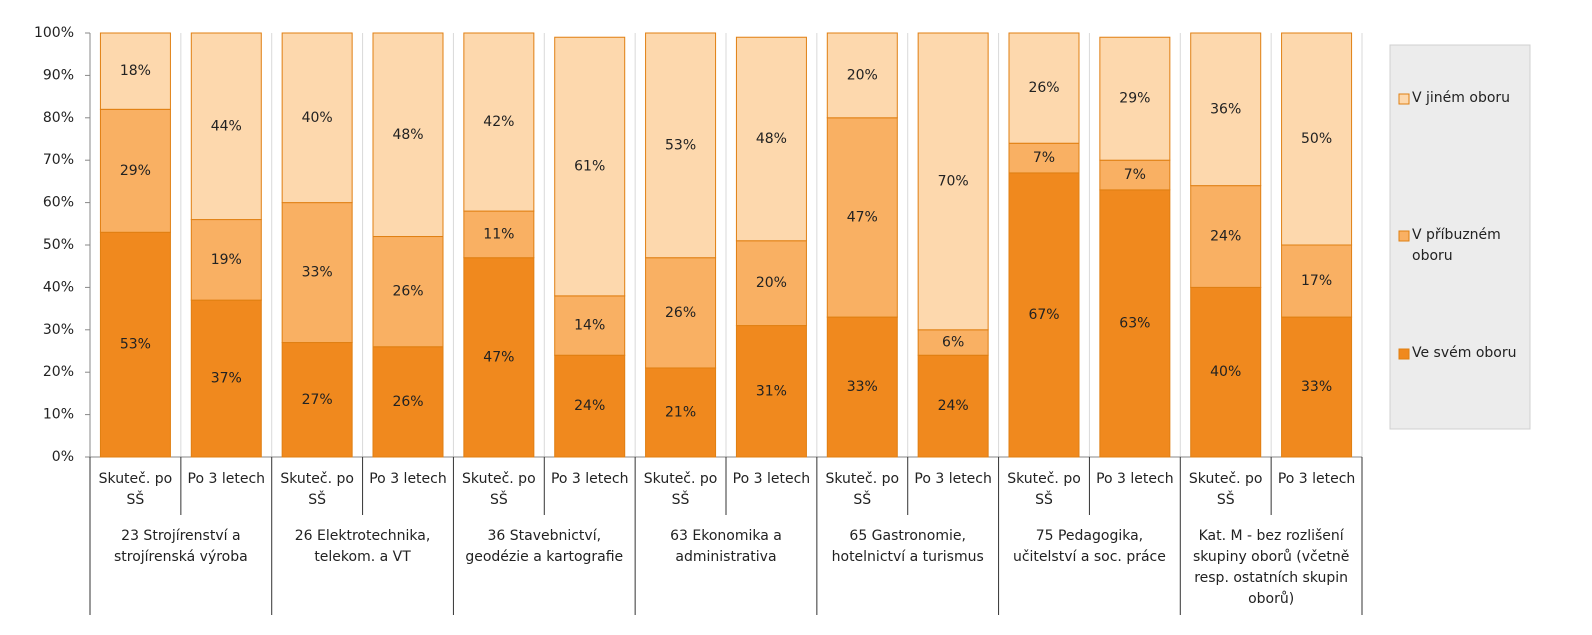  I want to click on data-label: 18%, so click(135, 71).